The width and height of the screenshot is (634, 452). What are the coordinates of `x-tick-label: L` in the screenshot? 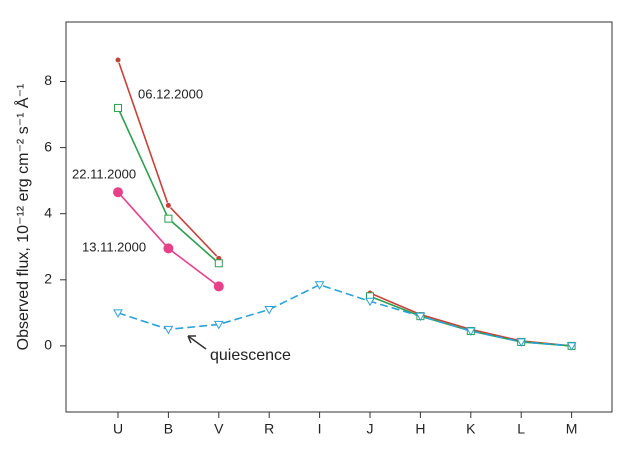 It's located at (521, 429).